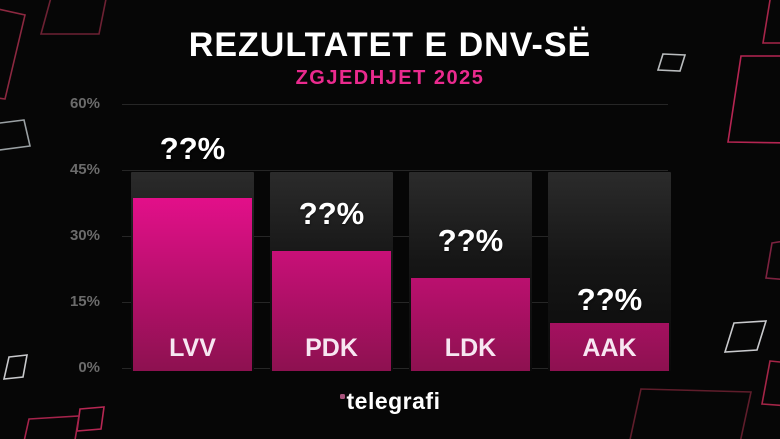 This screenshot has width=780, height=439. Describe the element at coordinates (470, 348) in the screenshot. I see `bar-category-label: LDK` at that location.